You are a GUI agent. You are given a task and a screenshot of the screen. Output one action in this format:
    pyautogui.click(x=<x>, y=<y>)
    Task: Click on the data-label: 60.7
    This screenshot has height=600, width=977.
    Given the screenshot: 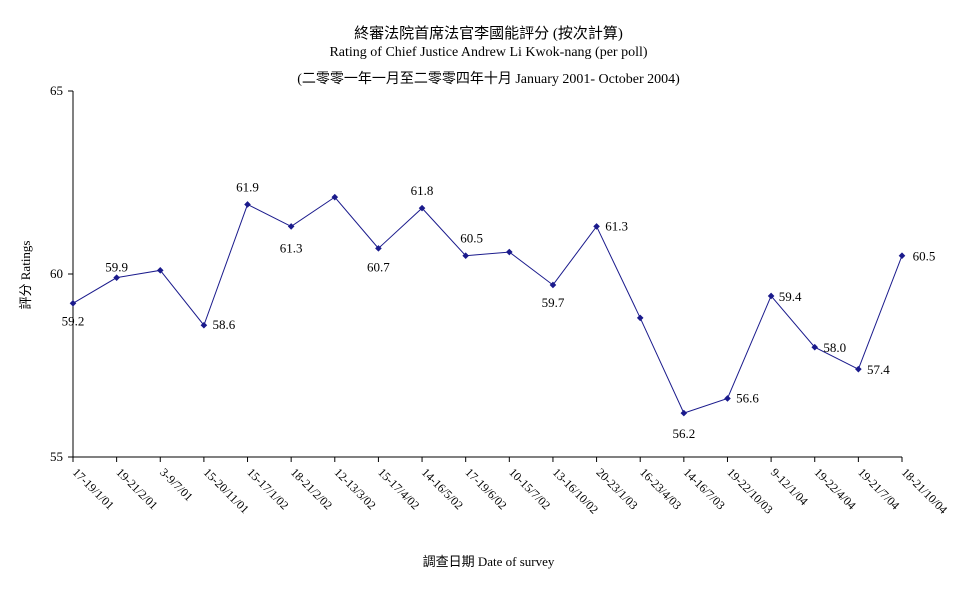 What is the action you would take?
    pyautogui.click(x=378, y=266)
    